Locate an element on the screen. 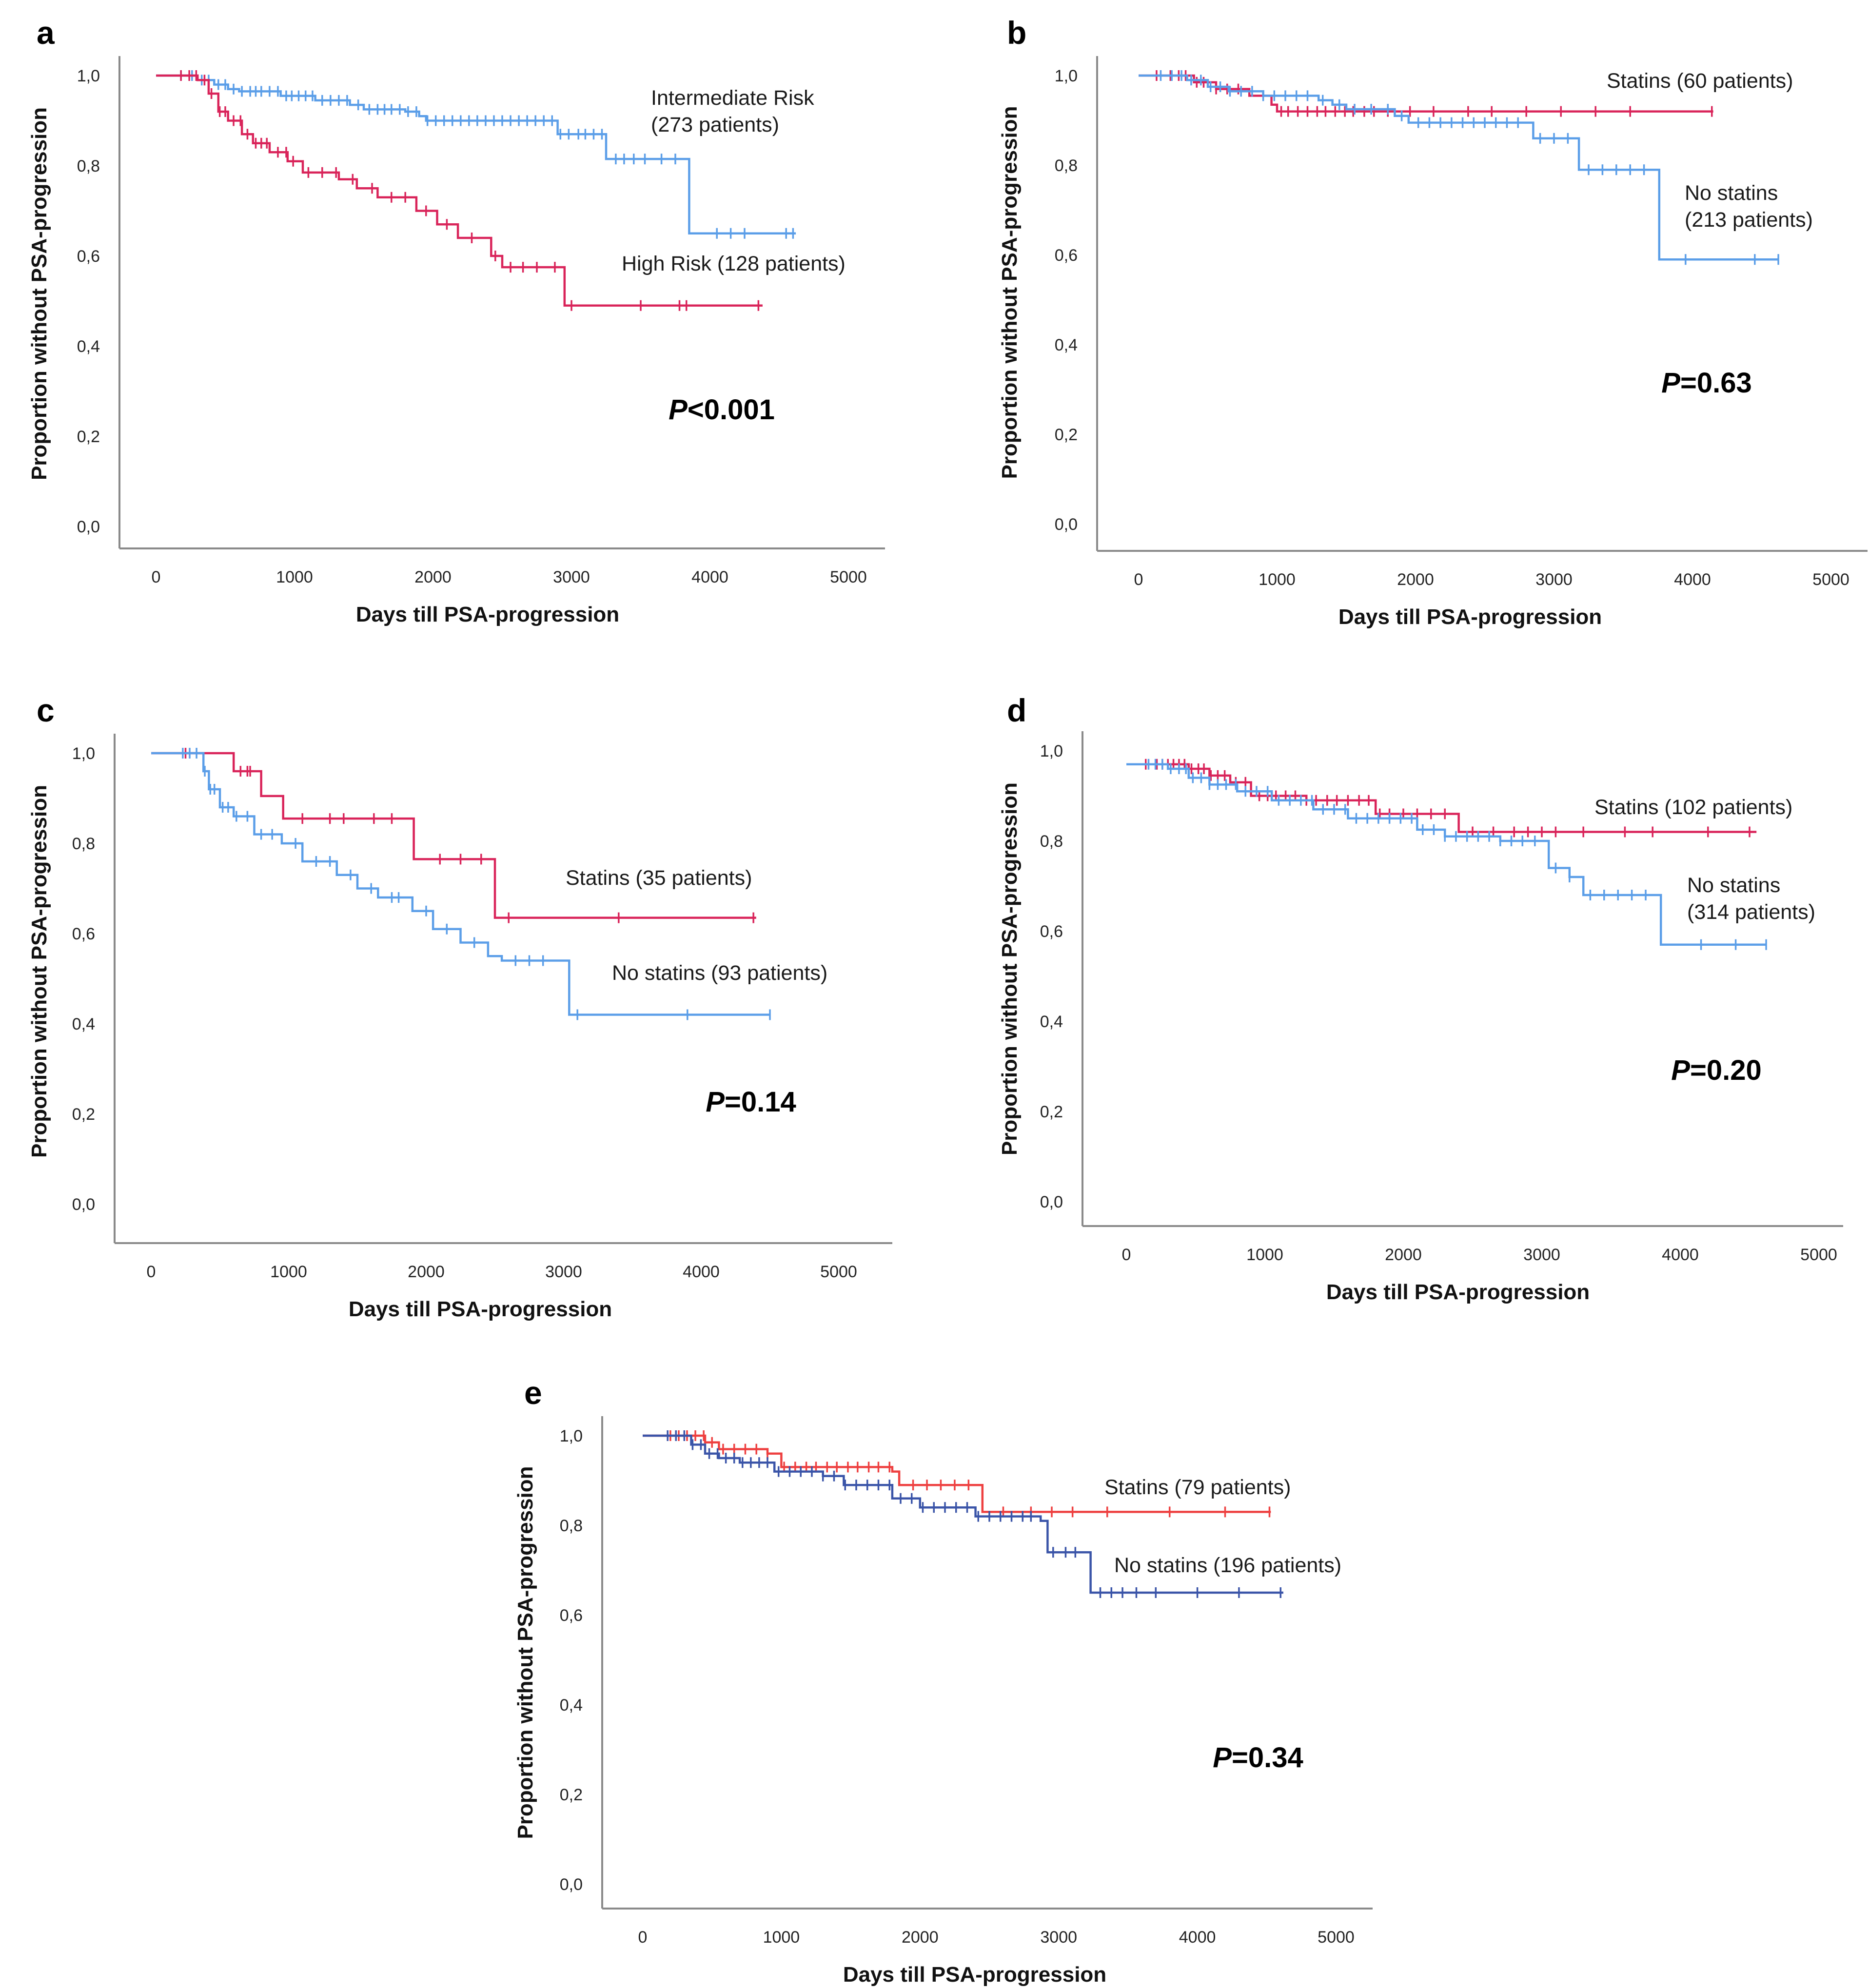  series-label-1: No statins (93 patients) is located at coordinates (719, 973).